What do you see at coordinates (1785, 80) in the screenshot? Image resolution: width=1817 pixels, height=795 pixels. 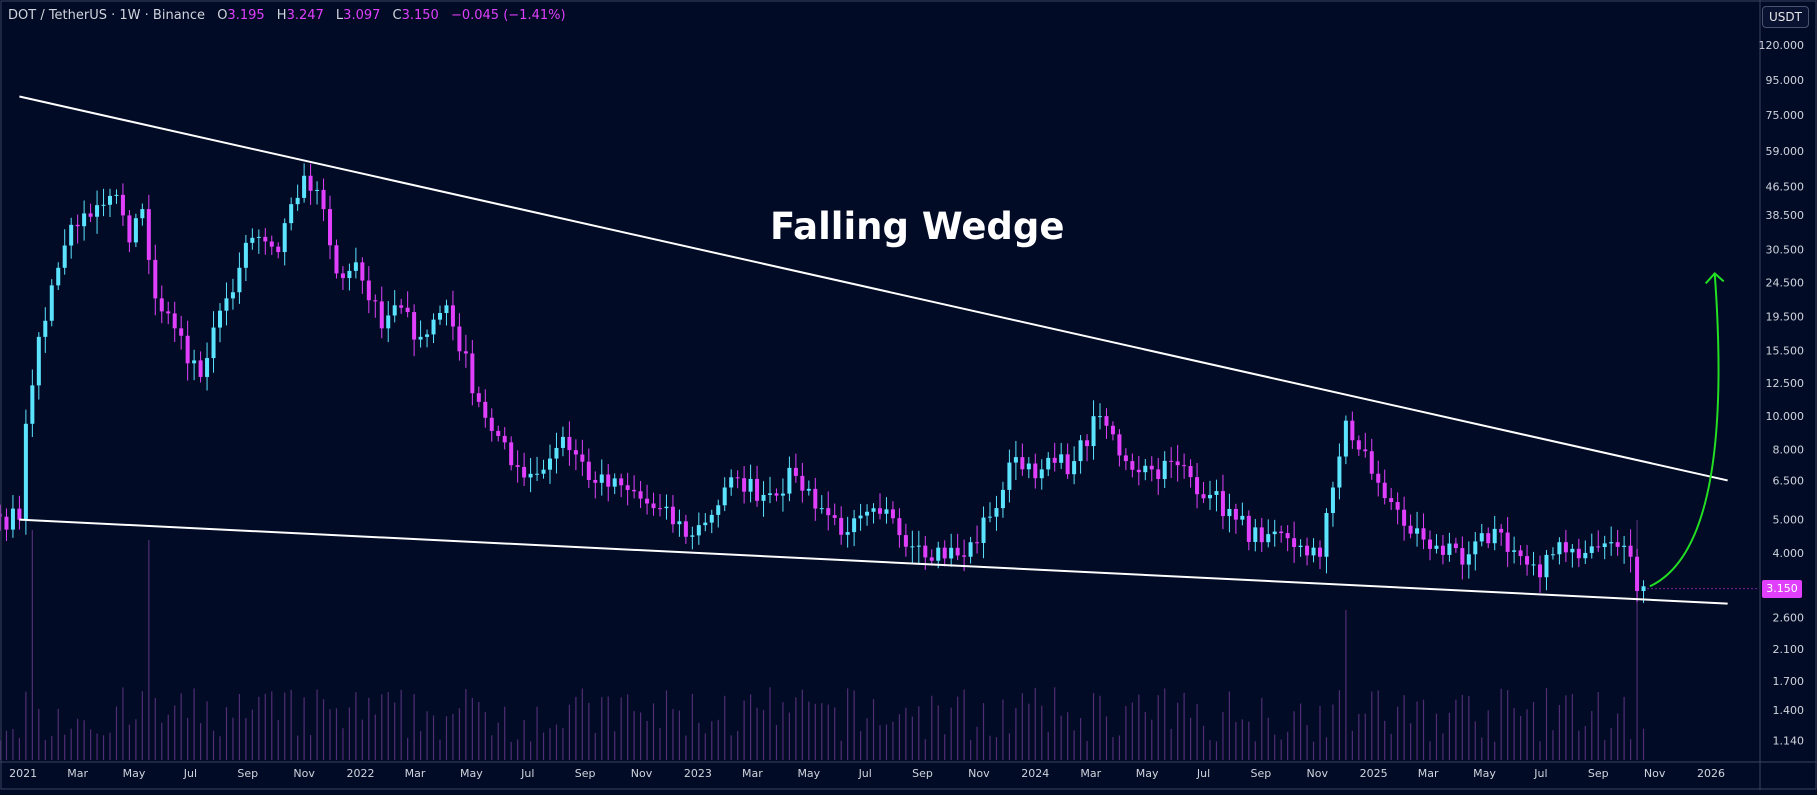 I see `y-tick-label: 95.000` at bounding box center [1785, 80].